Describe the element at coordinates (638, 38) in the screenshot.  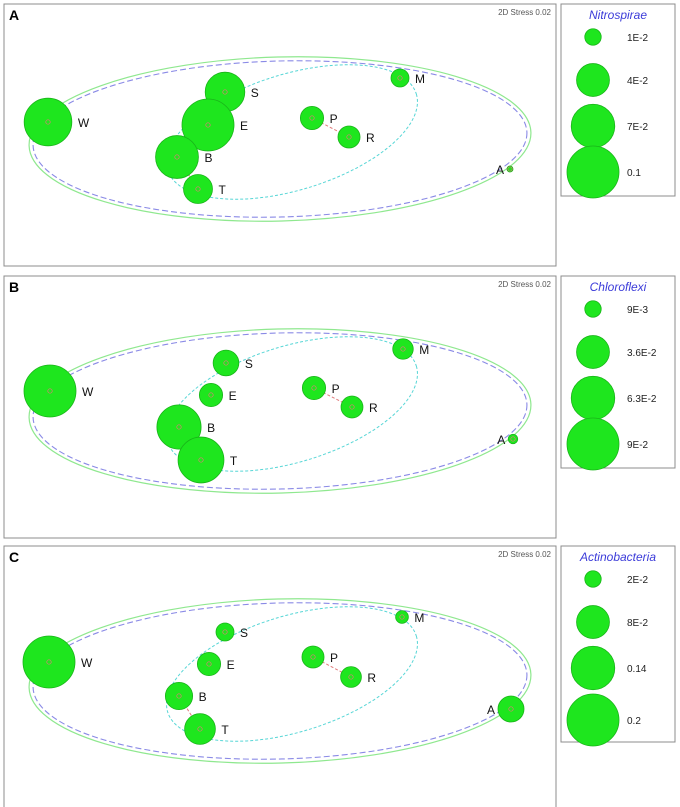
I see `legend-value-label: 1E-2` at that location.